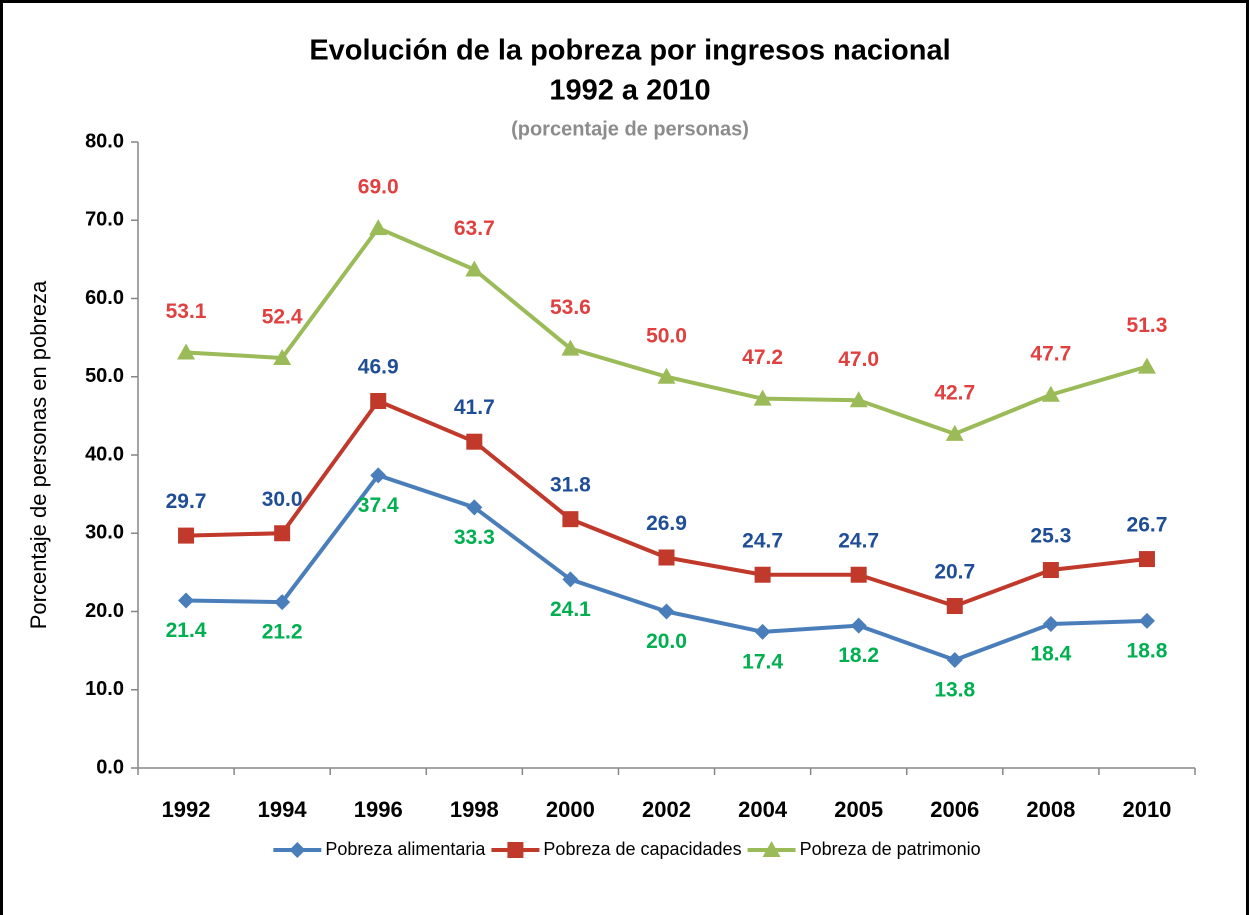  I want to click on data-label: 18.8, so click(1147, 650).